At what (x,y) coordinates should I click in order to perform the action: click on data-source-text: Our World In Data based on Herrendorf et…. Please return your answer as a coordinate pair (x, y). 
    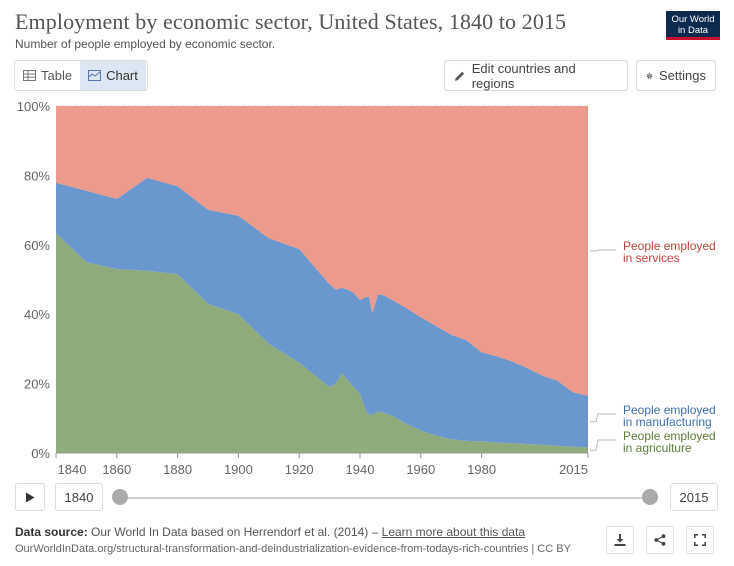
    Looking at the image, I should click on (235, 532).